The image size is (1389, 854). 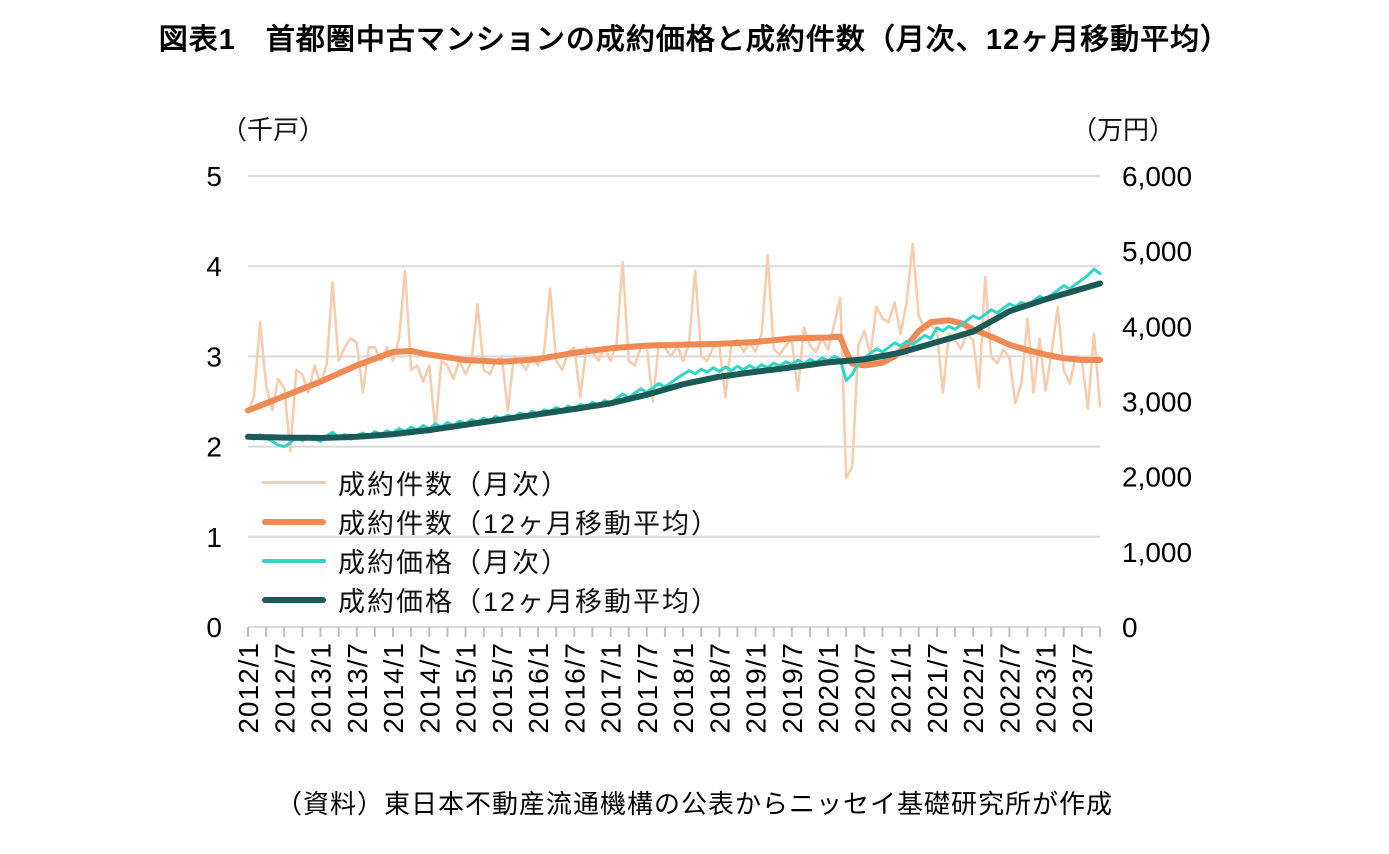 I want to click on y-left-tick-label: 4, so click(x=214, y=266).